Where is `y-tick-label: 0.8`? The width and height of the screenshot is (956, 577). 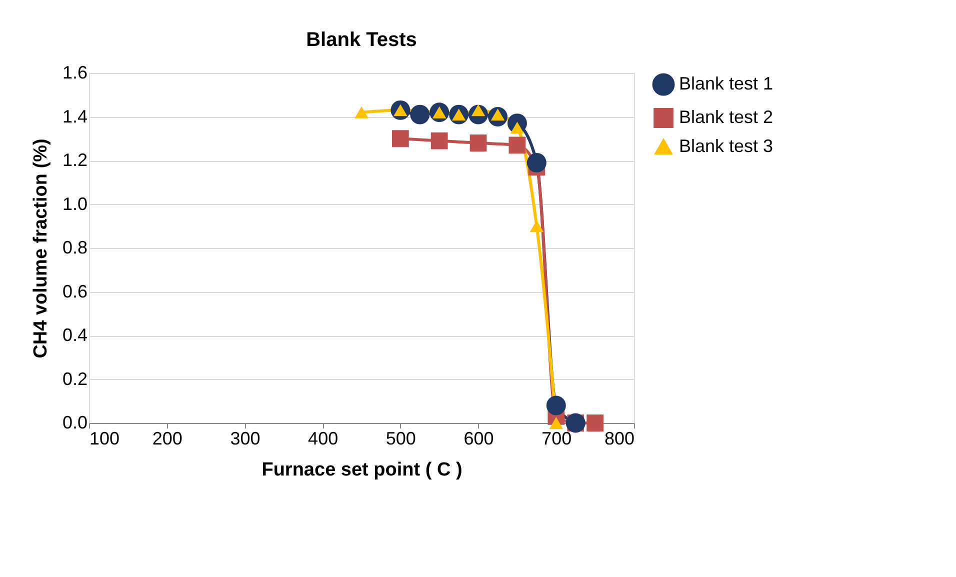 y-tick-label: 0.8 is located at coordinates (75, 248).